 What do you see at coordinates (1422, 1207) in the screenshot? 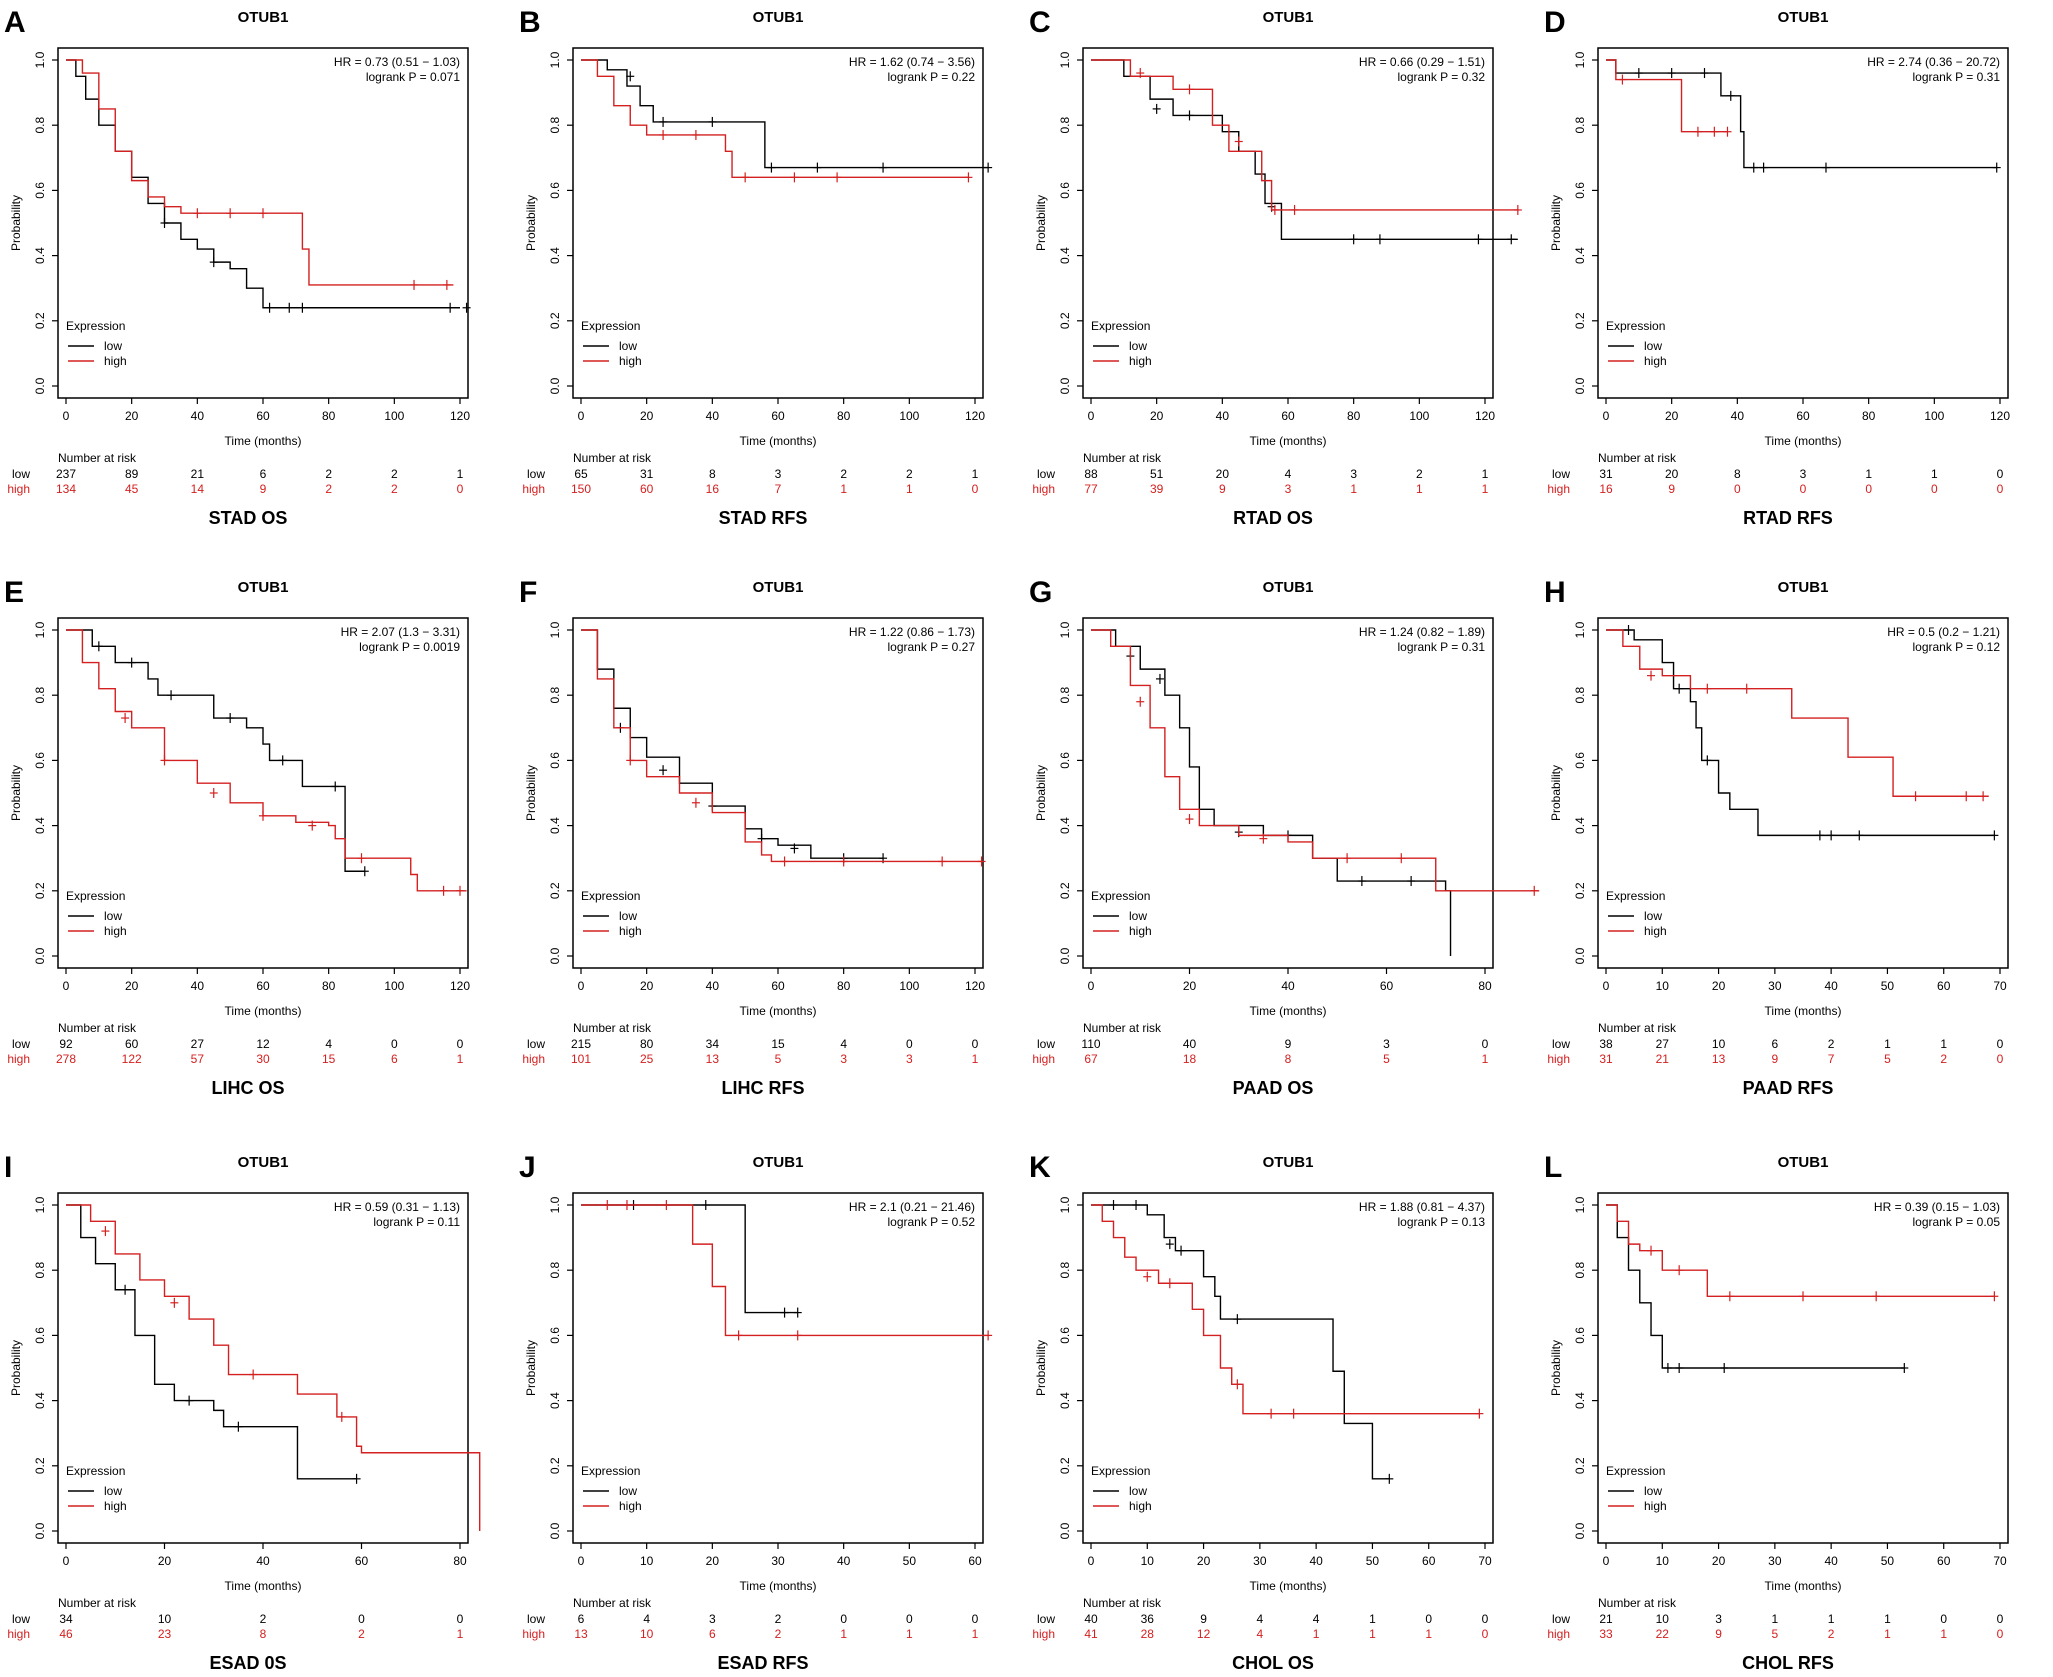
I see `hazard-ratio: HR = 1.88 (0.81 − 4.37)` at bounding box center [1422, 1207].